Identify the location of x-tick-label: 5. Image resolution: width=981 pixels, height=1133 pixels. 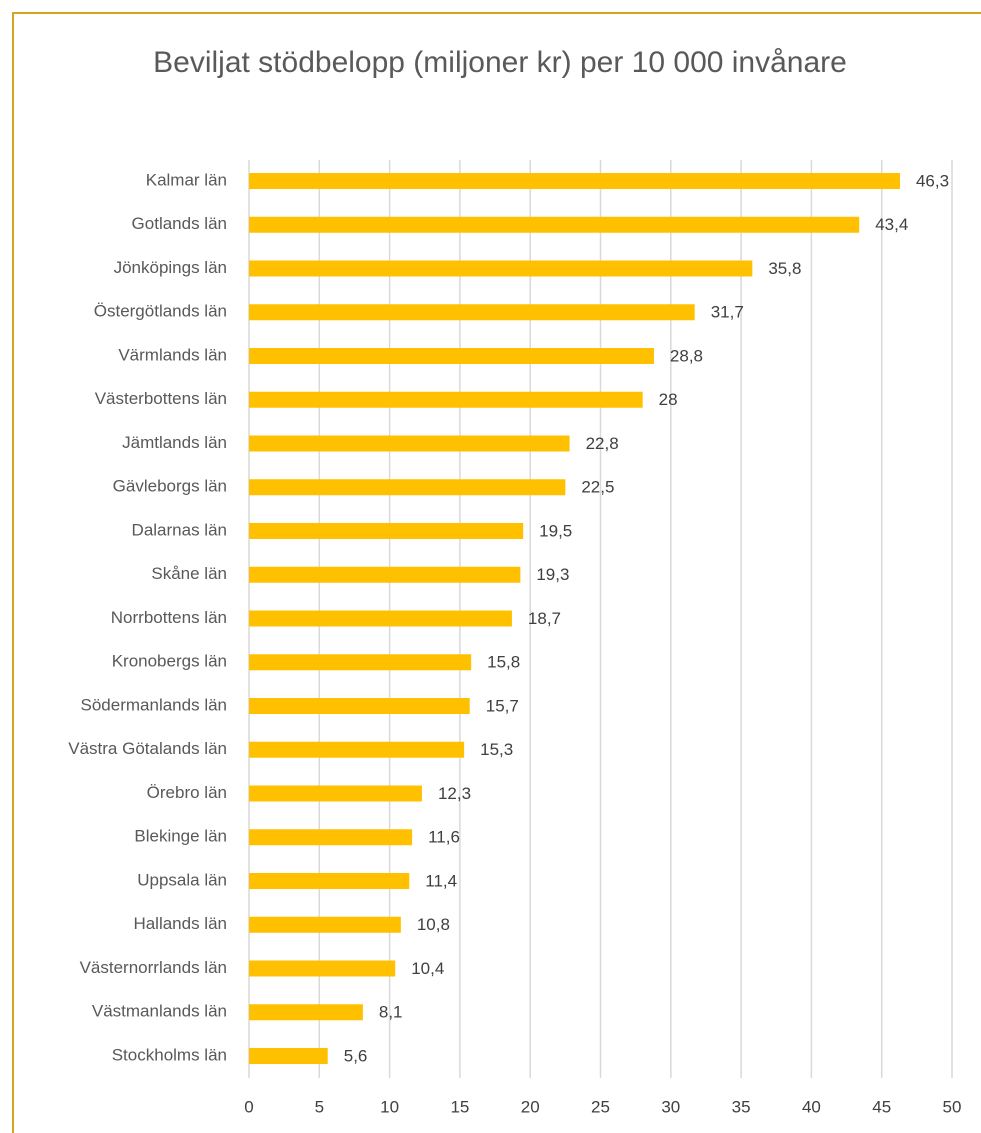
(319, 1106).